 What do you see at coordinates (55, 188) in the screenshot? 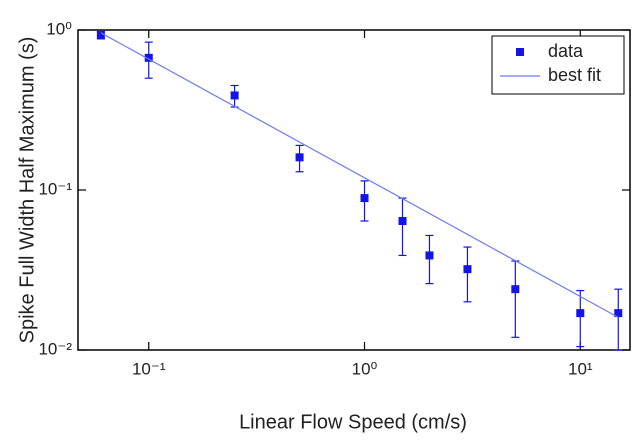
I see `y-tick-label: 10⁻¹` at bounding box center [55, 188].